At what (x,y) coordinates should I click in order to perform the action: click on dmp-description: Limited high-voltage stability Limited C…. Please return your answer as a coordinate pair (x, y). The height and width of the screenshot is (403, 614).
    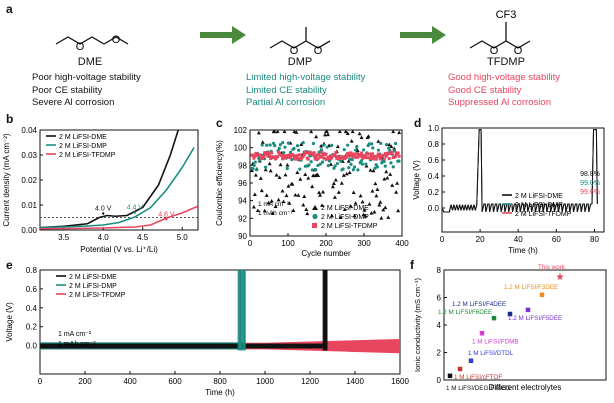
    Looking at the image, I should click on (306, 90).